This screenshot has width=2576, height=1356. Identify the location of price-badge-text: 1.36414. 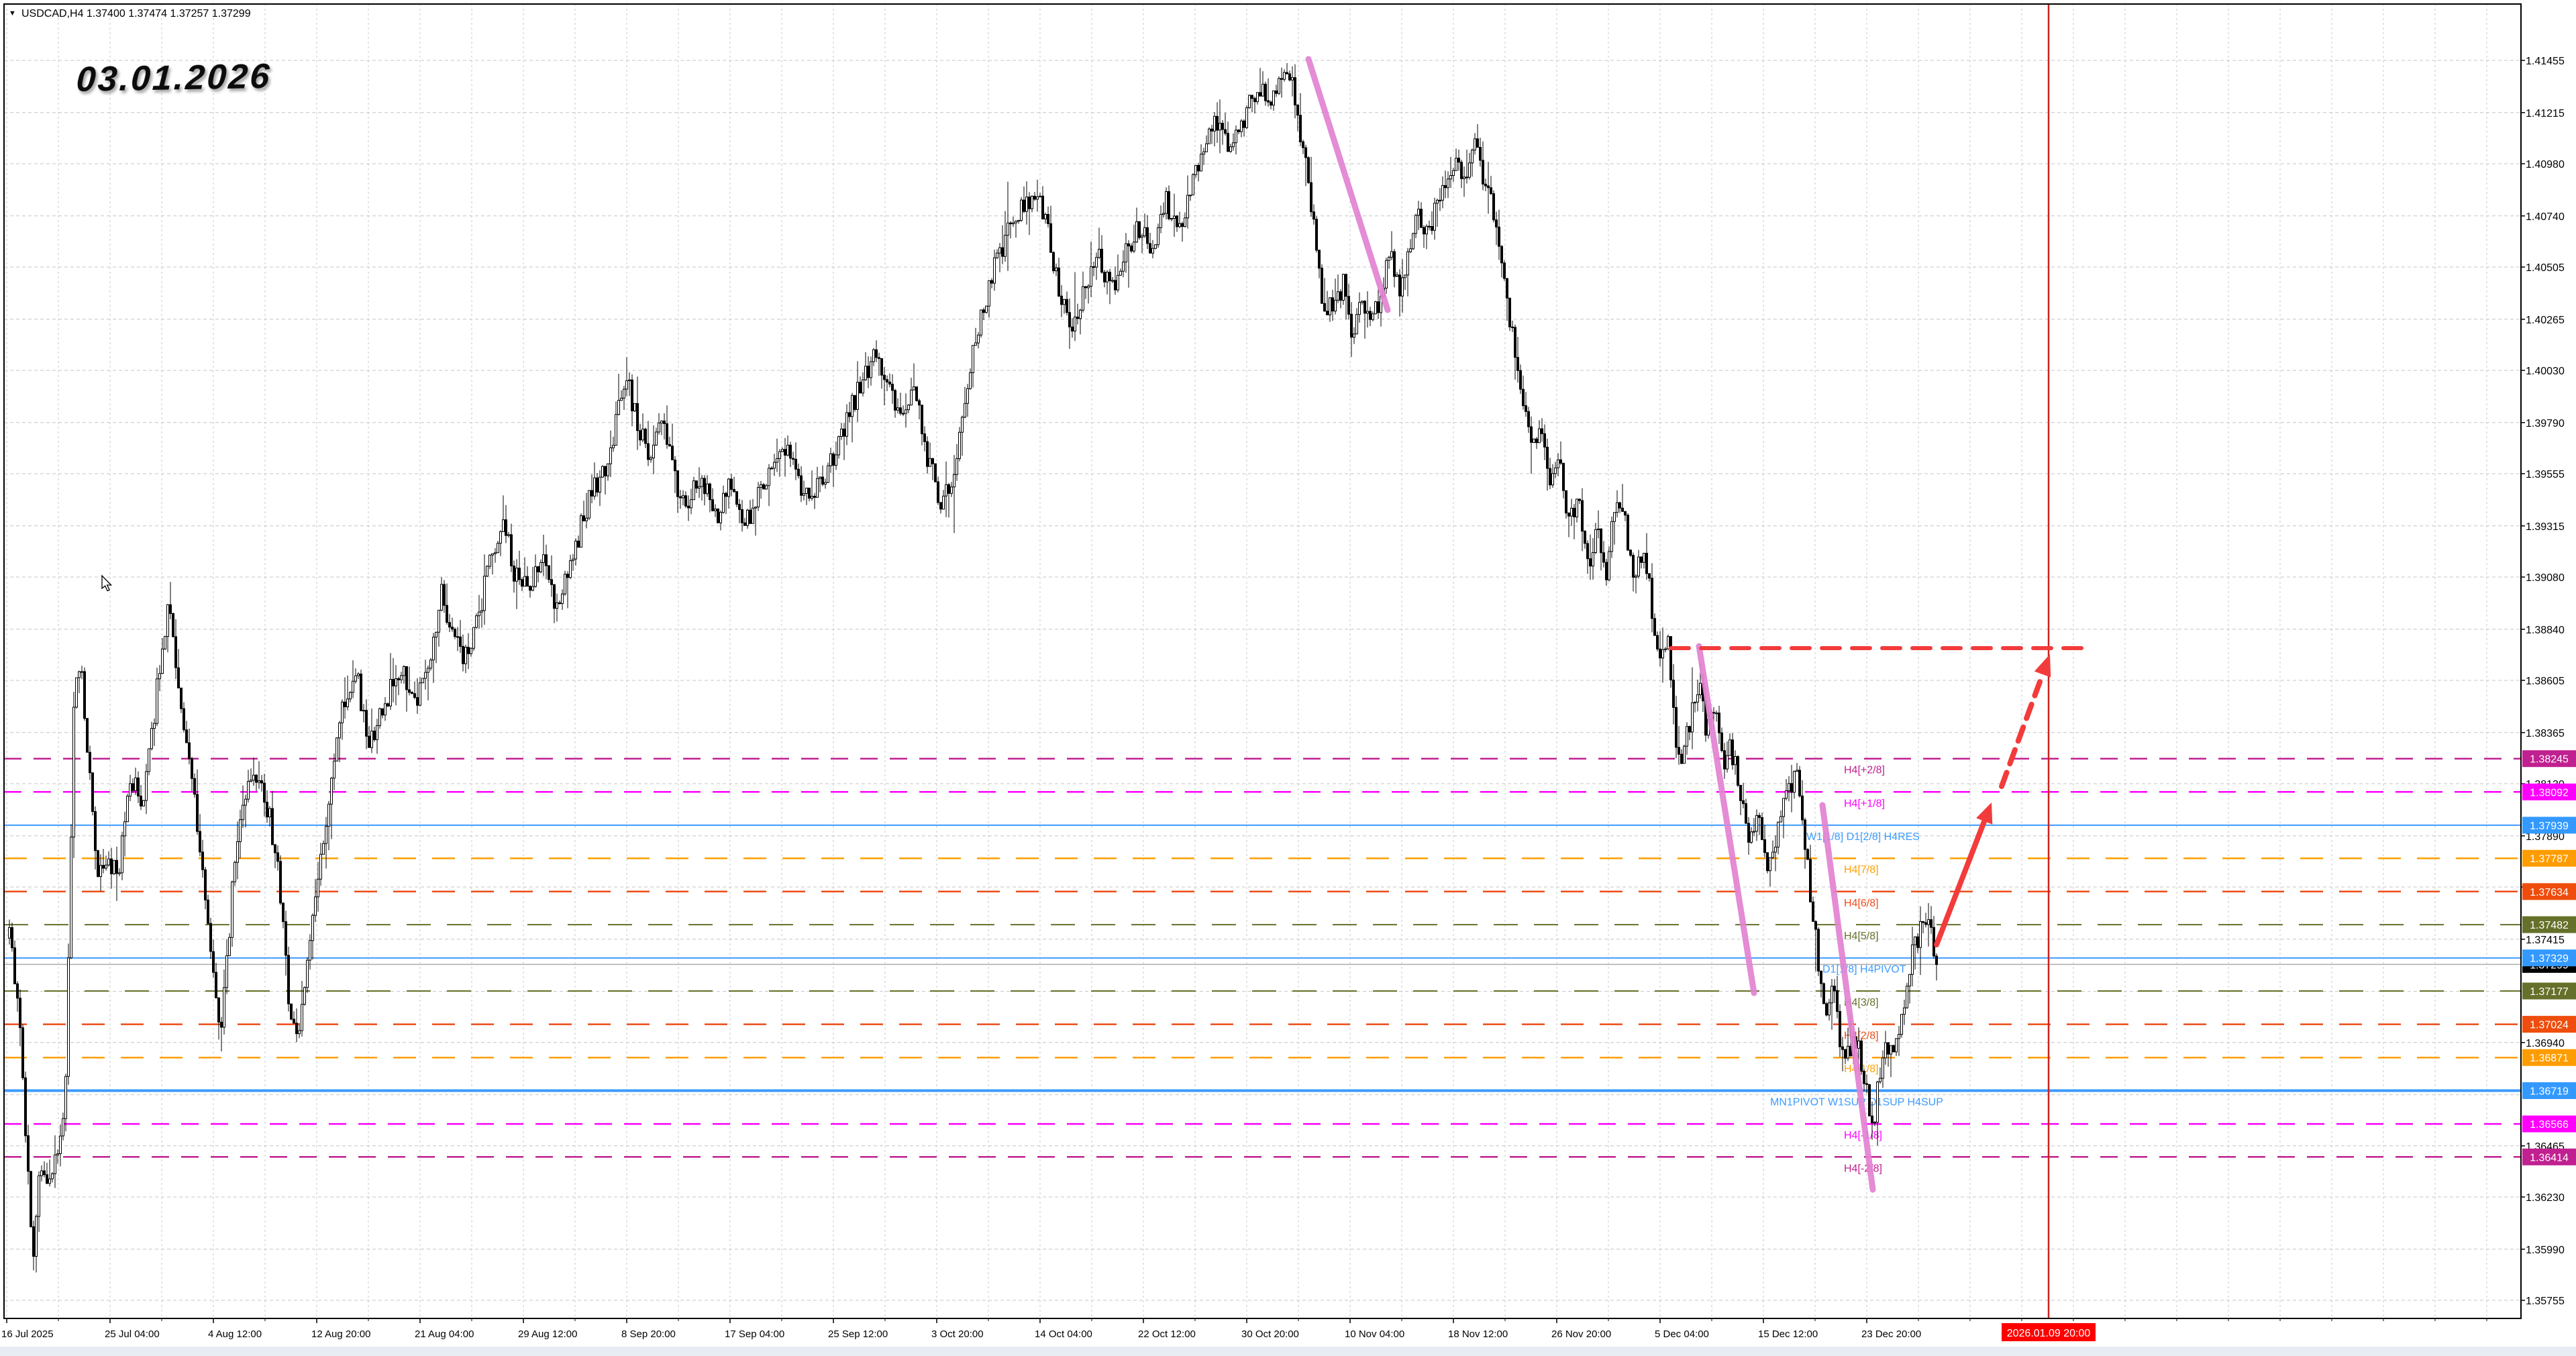
(2549, 1157).